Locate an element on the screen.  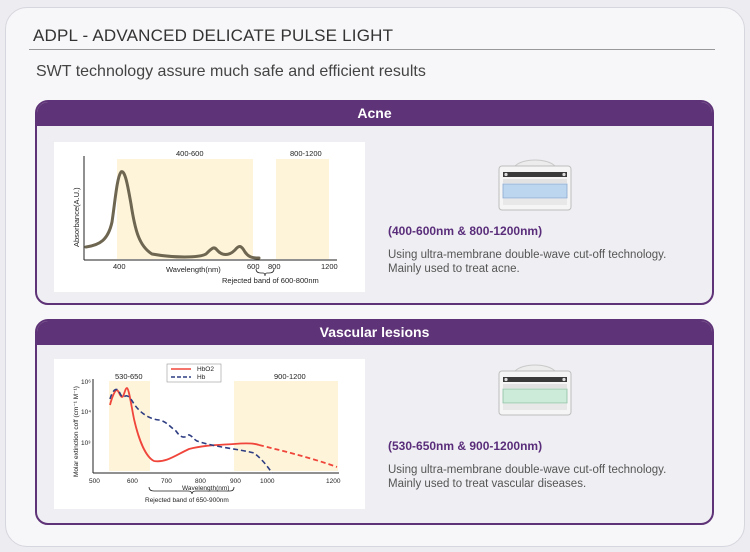
legend-hb-label: Hb is located at coordinates (201, 377).